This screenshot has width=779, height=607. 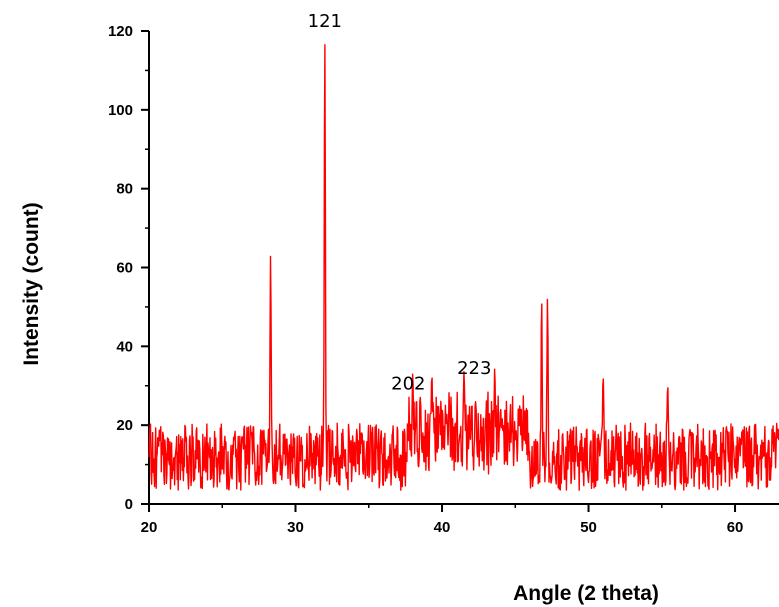 What do you see at coordinates (31, 283) in the screenshot?
I see `y-axis-title: Intensity (count)` at bounding box center [31, 283].